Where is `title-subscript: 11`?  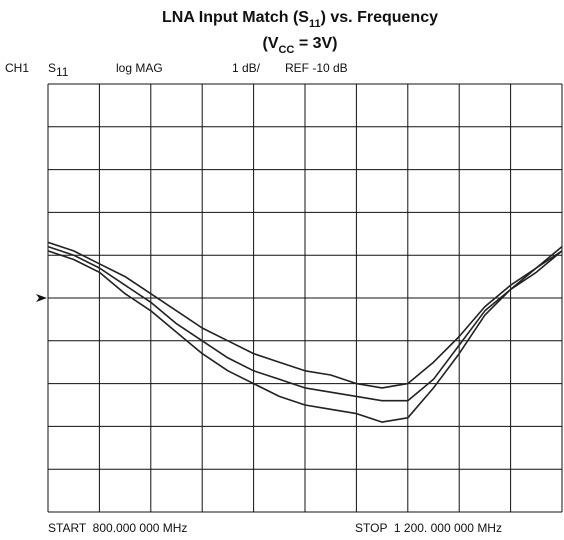
title-subscript: 11 is located at coordinates (315, 24).